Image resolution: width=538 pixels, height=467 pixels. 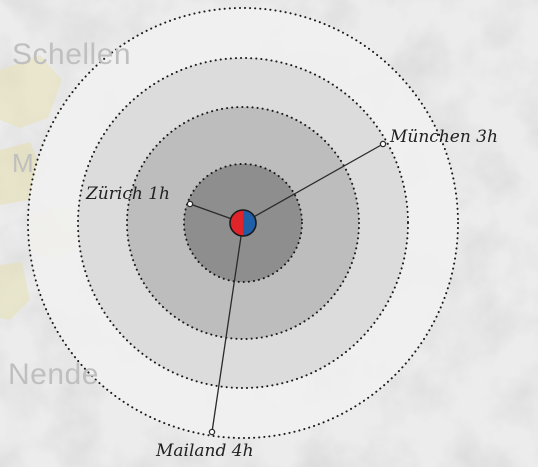 I want to click on destination-label-zurich: Zürich 1h, so click(x=128, y=194).